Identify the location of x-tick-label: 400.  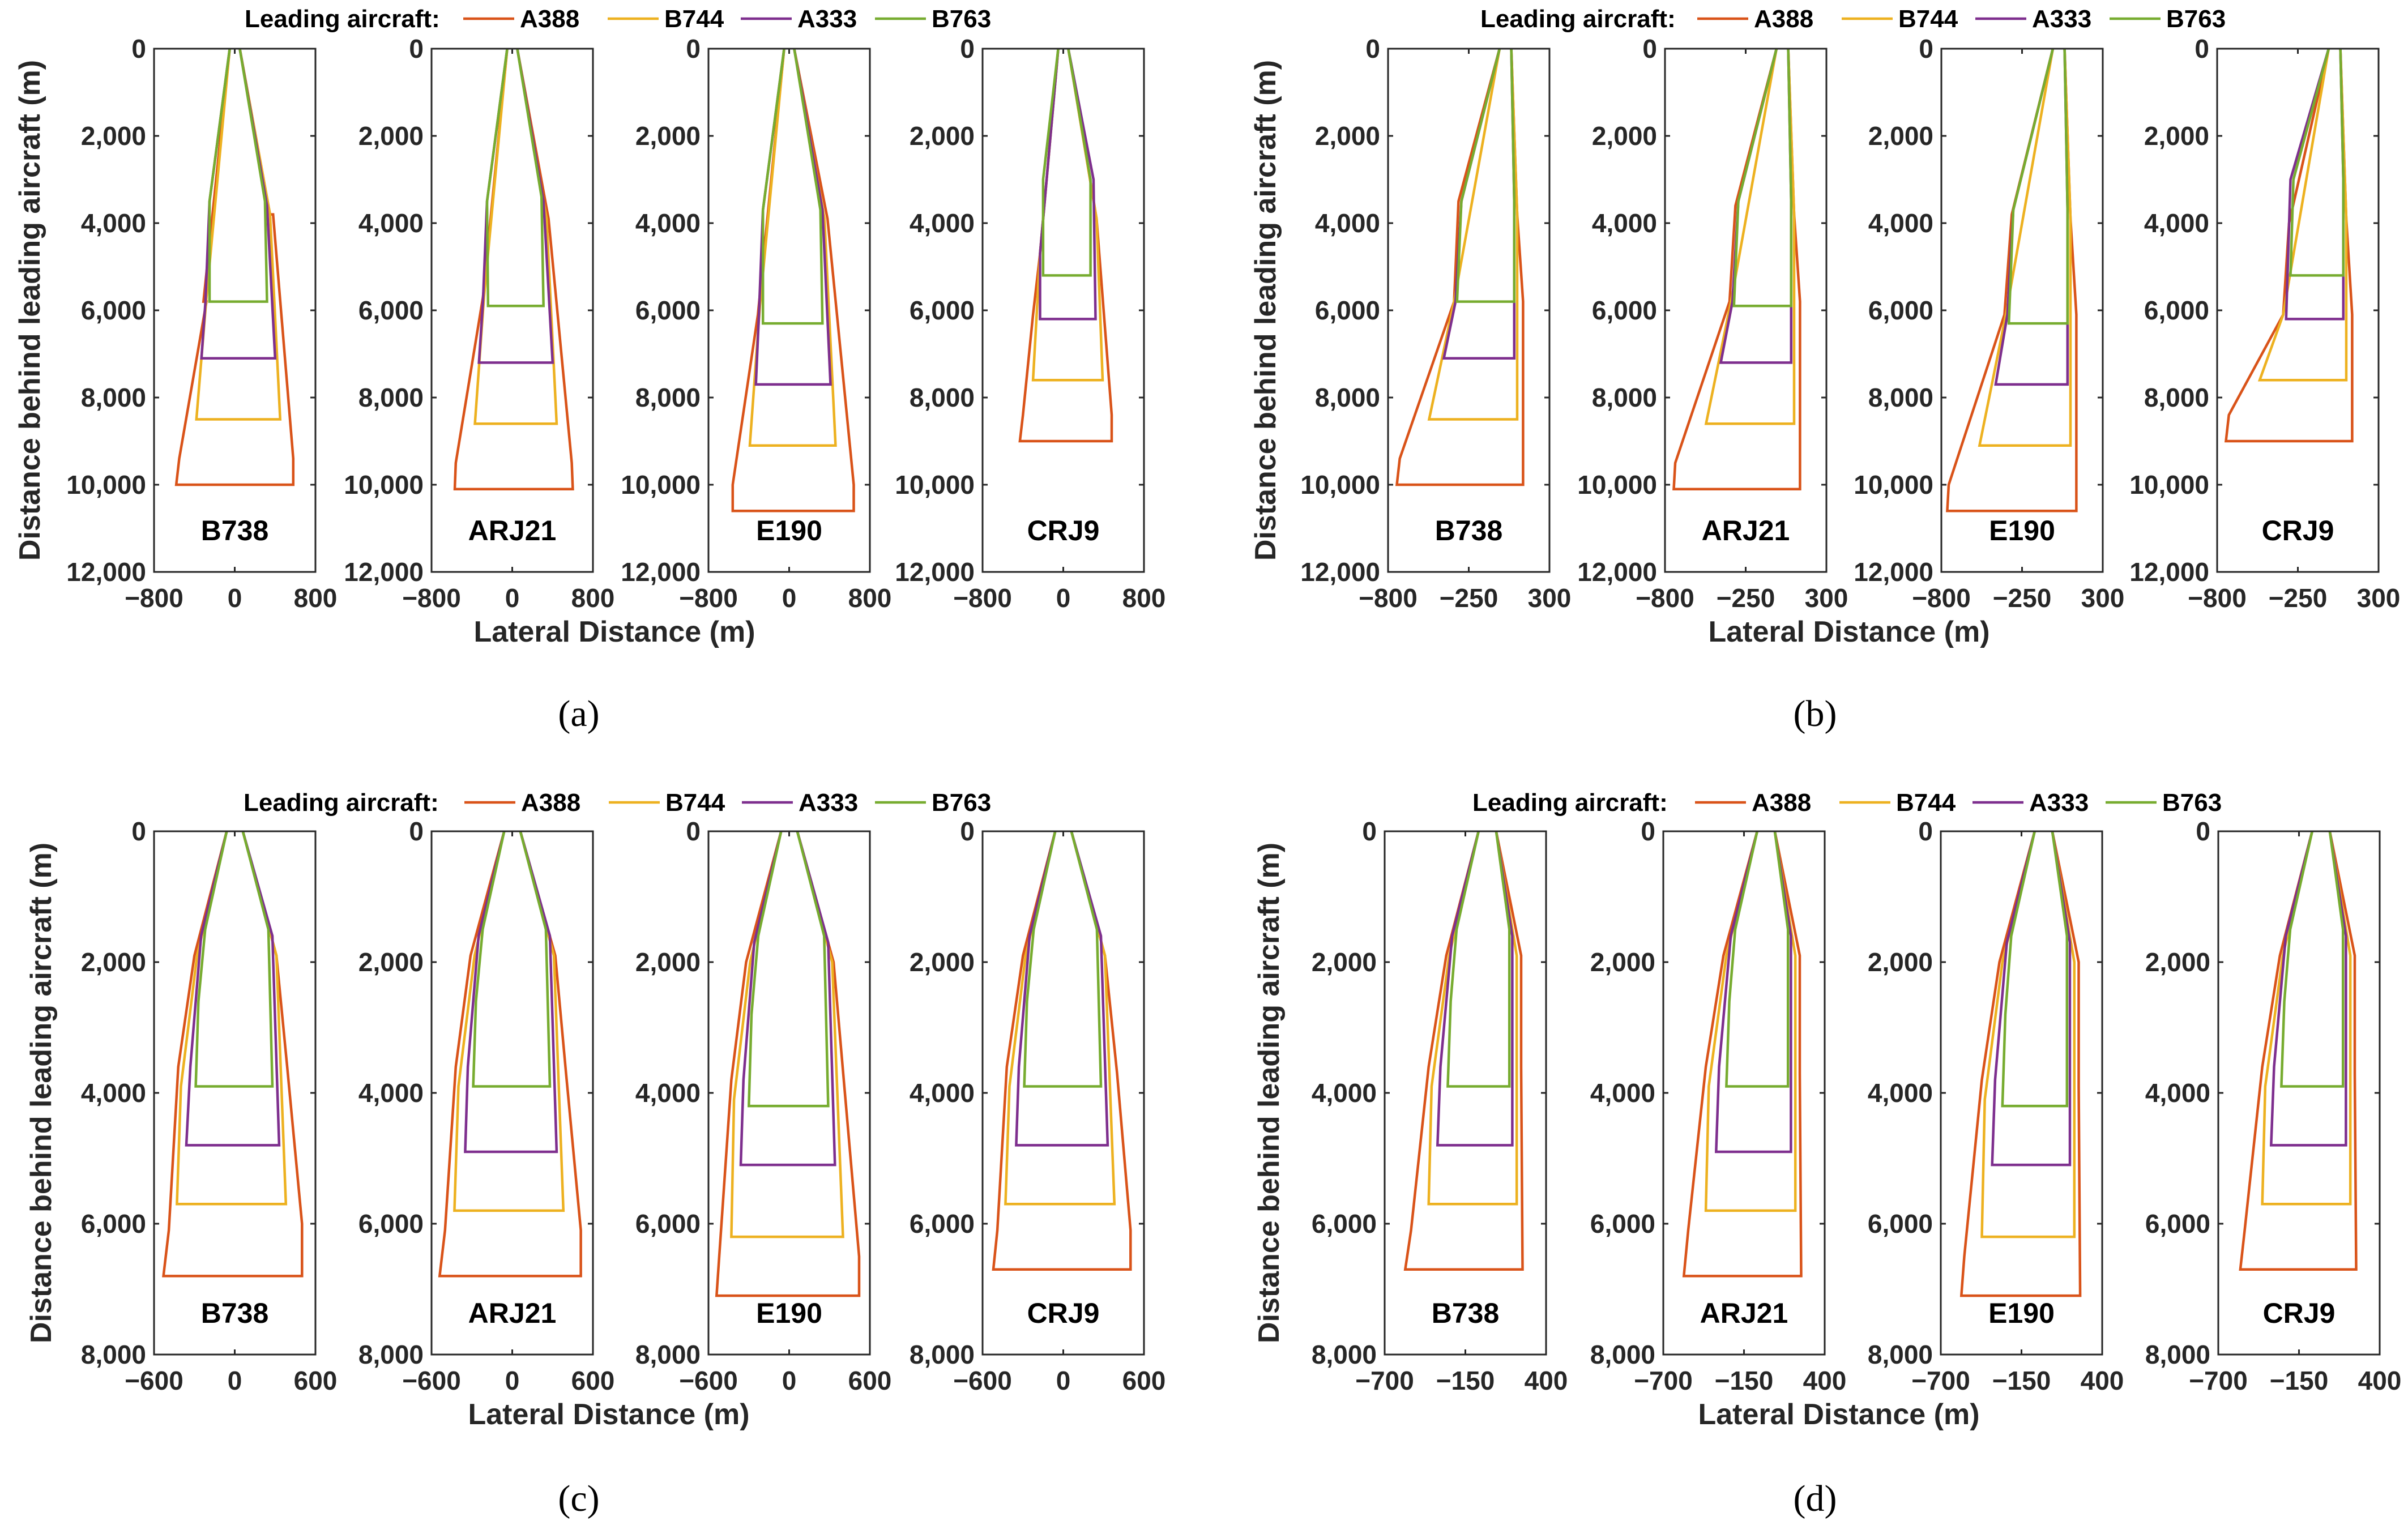
(1546, 1380).